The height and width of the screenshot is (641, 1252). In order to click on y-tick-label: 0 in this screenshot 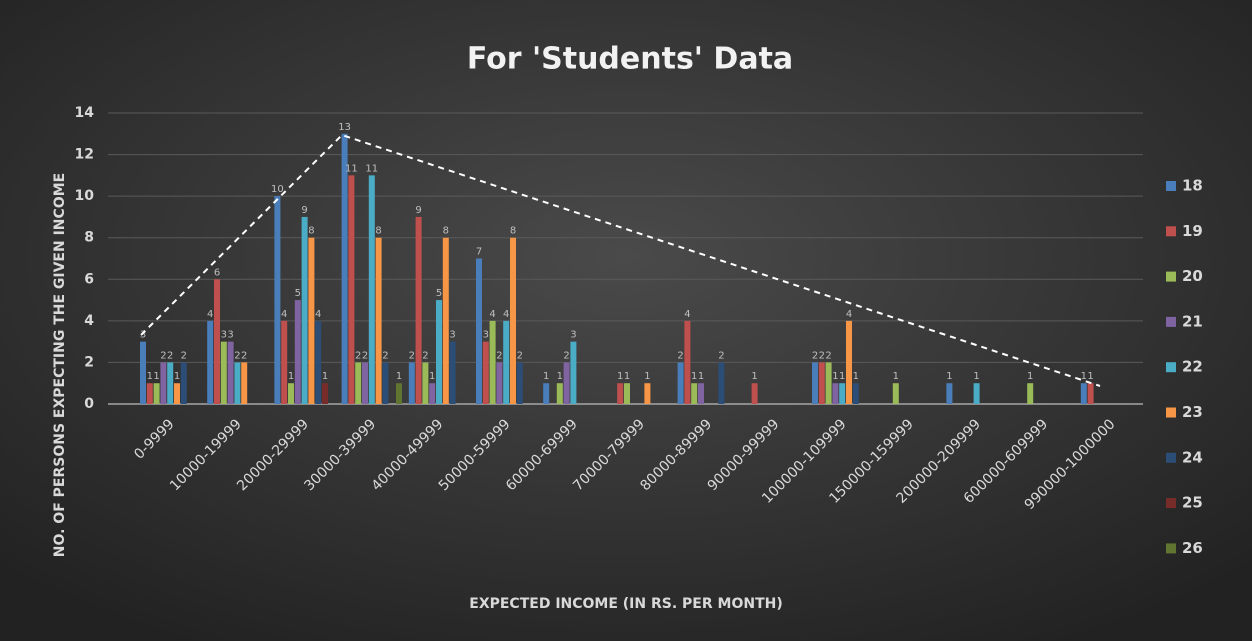, I will do `click(89, 404)`.